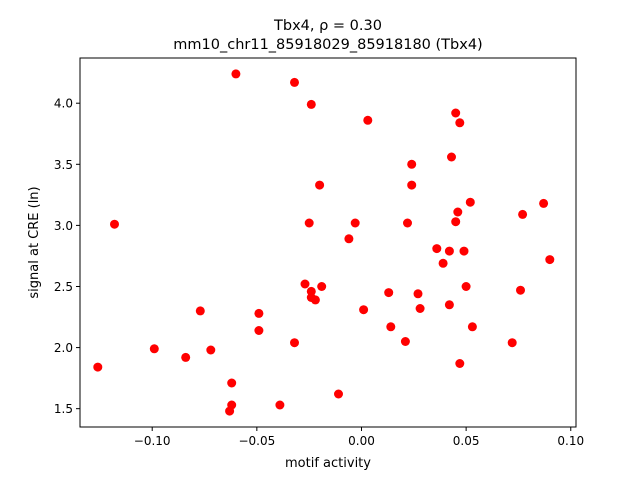 The width and height of the screenshot is (640, 480). I want to click on x-tick-label-1: −0.05, so click(256, 441).